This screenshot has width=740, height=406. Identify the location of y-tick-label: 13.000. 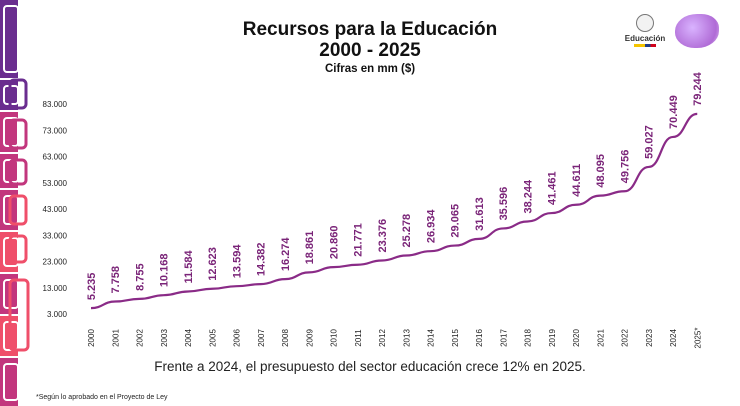
(55, 288).